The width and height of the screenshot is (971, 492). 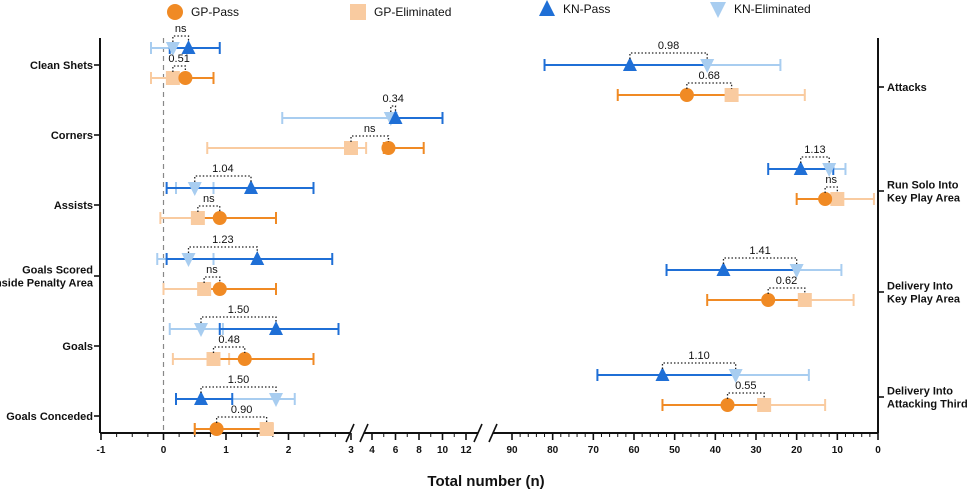 I want to click on x-tick-label: 40, so click(x=716, y=450).